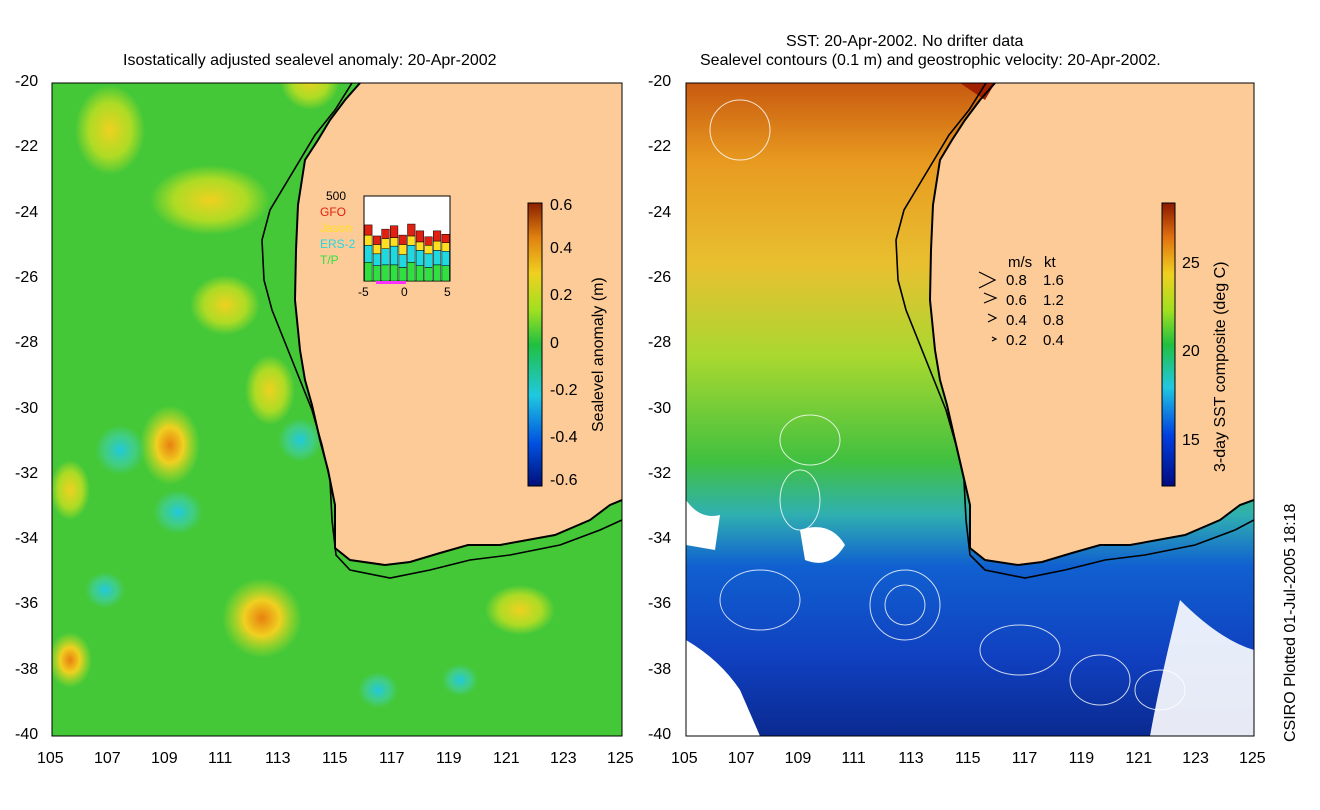 Image resolution: width=1320 pixels, height=810 pixels. What do you see at coordinates (554, 343) in the screenshot?
I see `sla-tick-label: 0` at bounding box center [554, 343].